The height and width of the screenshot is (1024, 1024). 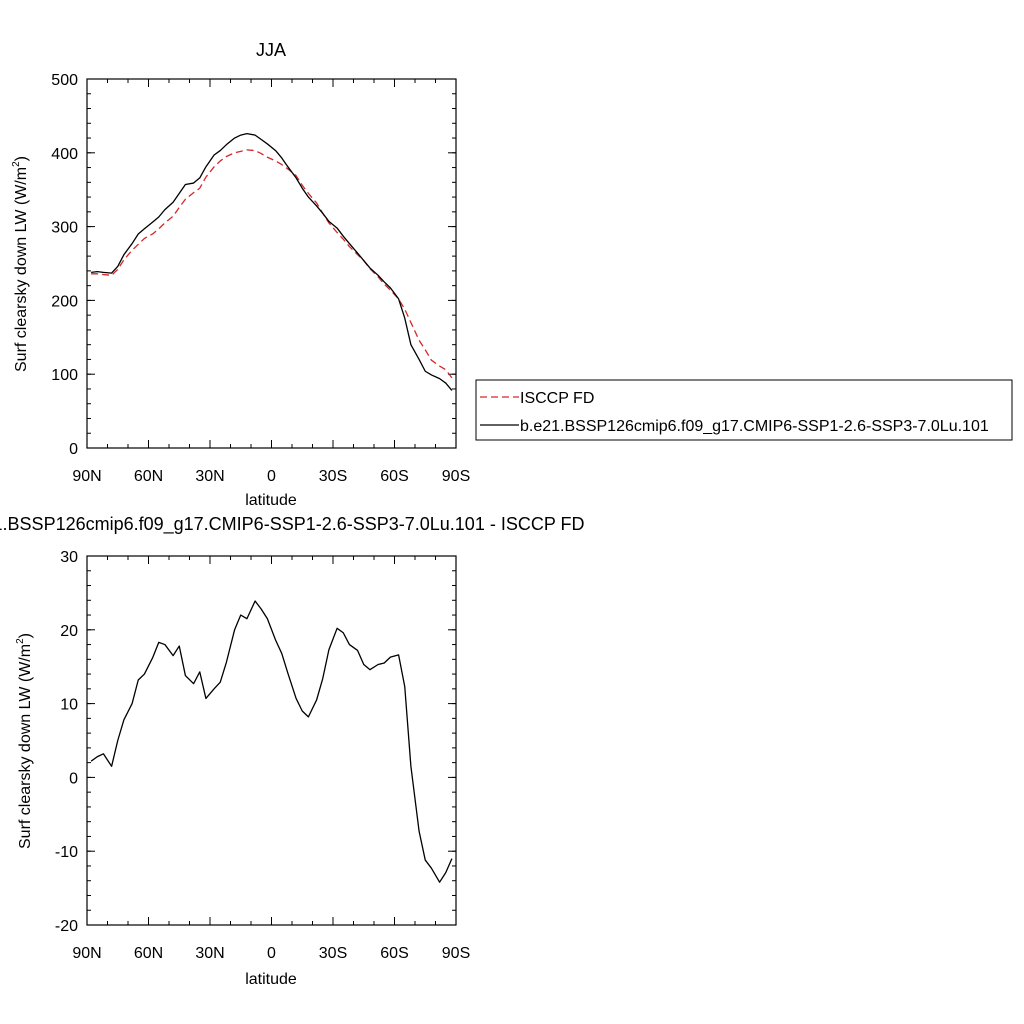 What do you see at coordinates (64, 228) in the screenshot?
I see `top-ytick-label-3: 300` at bounding box center [64, 228].